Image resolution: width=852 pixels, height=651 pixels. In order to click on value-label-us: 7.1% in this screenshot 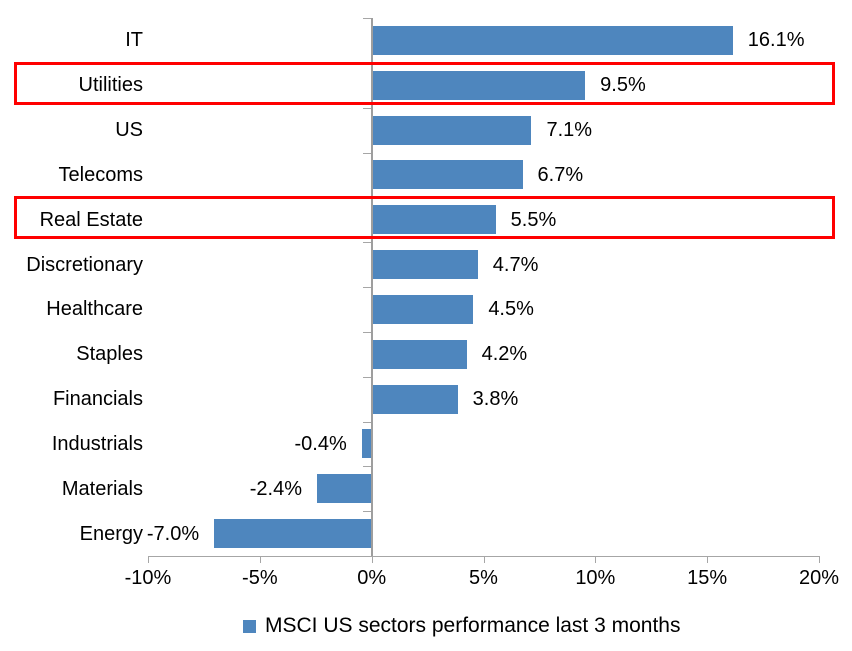, I will do `click(569, 130)`.